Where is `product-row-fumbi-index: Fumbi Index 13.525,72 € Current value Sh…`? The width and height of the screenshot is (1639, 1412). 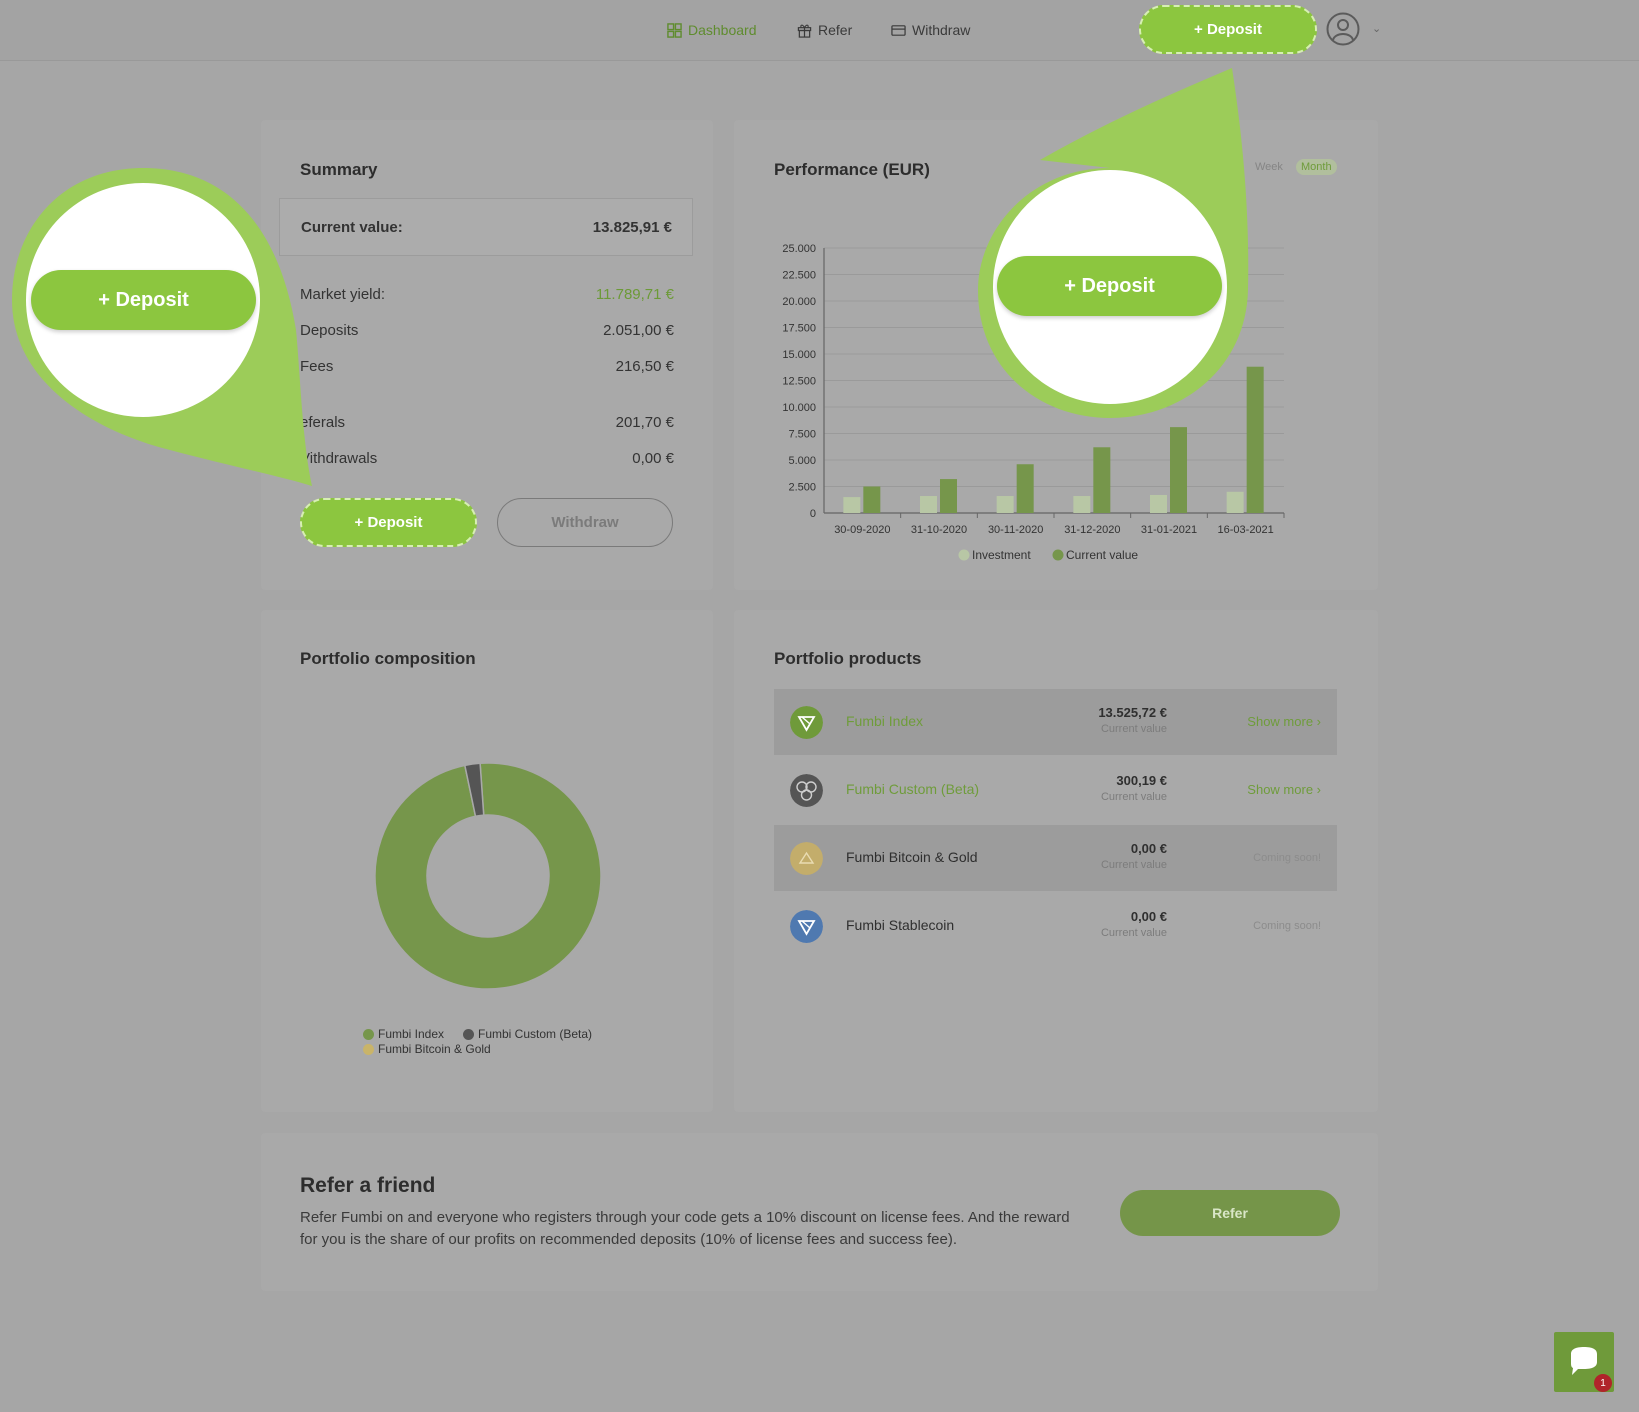 product-row-fumbi-index: Fumbi Index 13.525,72 € Current value Sh… is located at coordinates (1055, 722).